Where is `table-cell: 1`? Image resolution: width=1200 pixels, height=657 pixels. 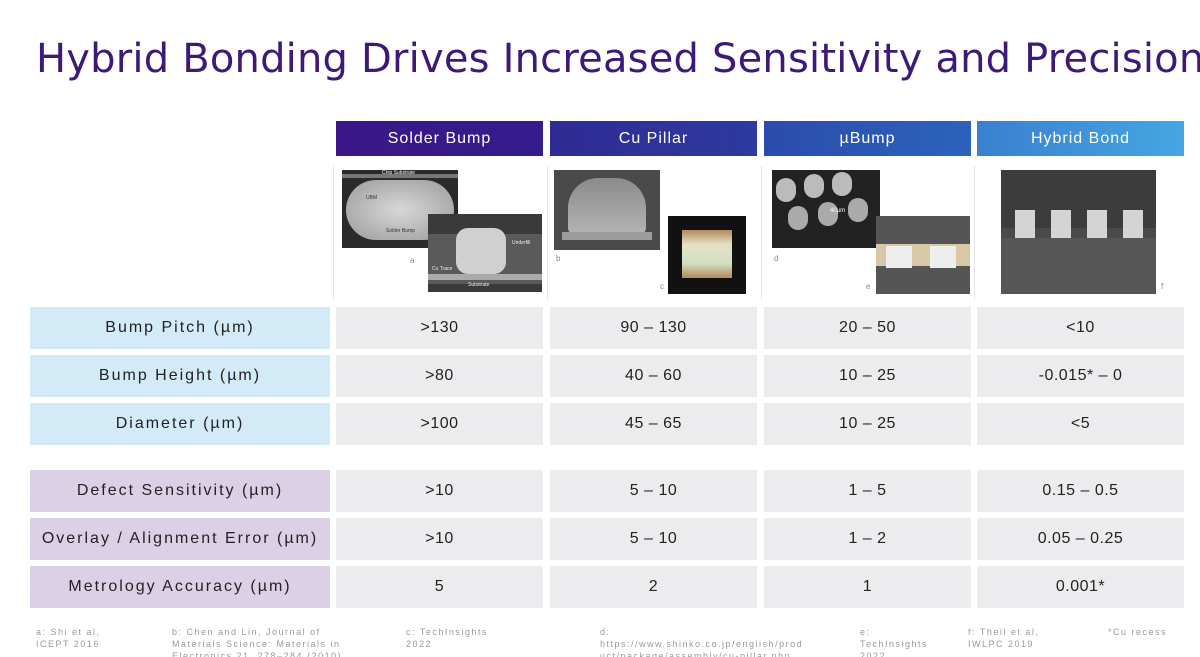
table-cell: 1 is located at coordinates (867, 587).